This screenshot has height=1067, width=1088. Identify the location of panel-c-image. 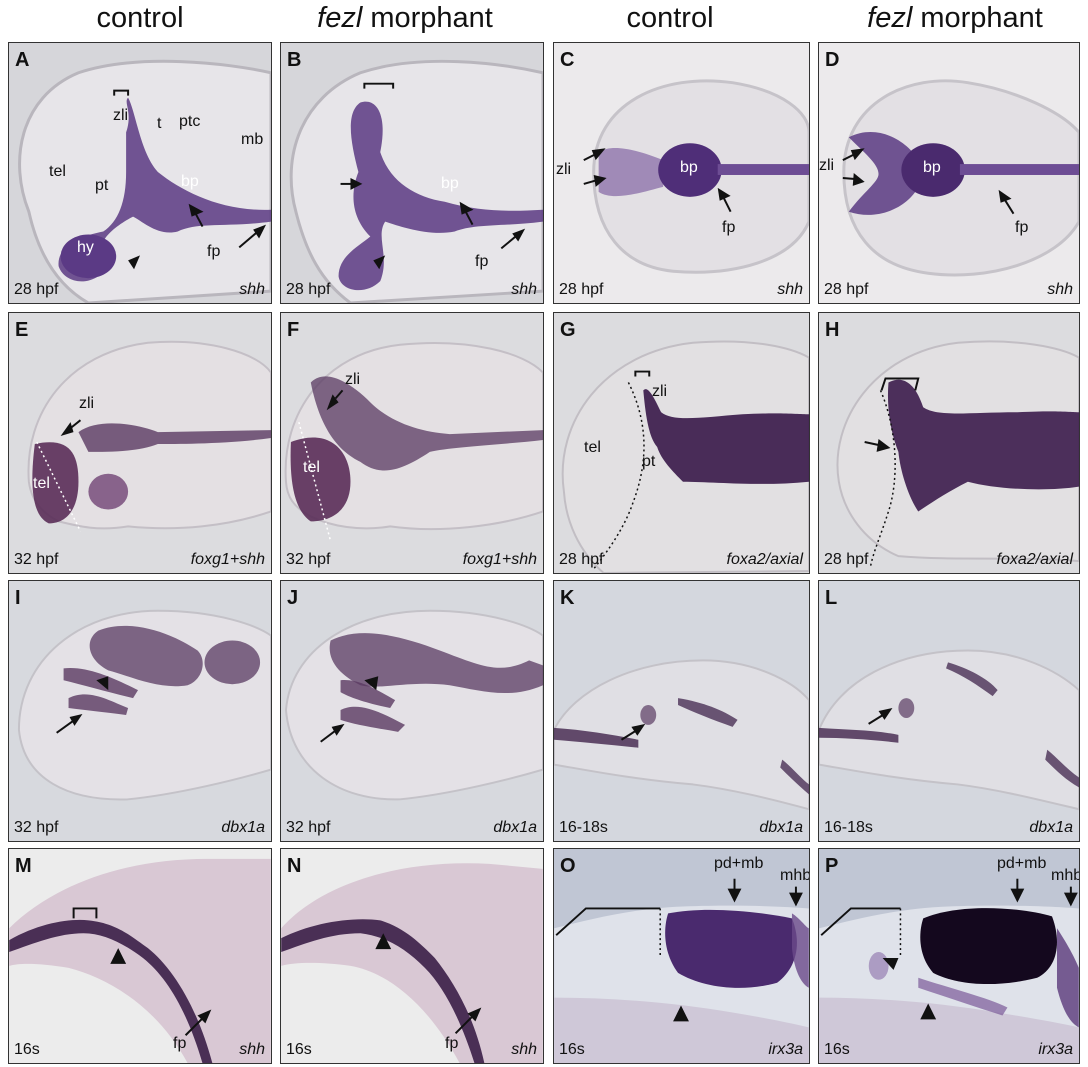
(696, 176).